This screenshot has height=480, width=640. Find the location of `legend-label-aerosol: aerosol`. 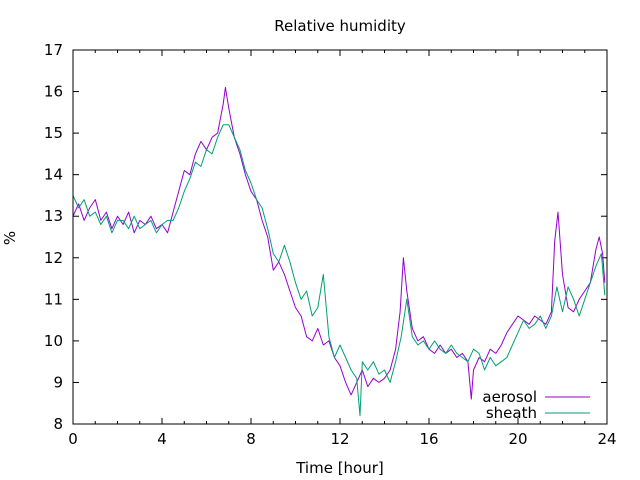

legend-label-aerosol: aerosol is located at coordinates (509, 397).